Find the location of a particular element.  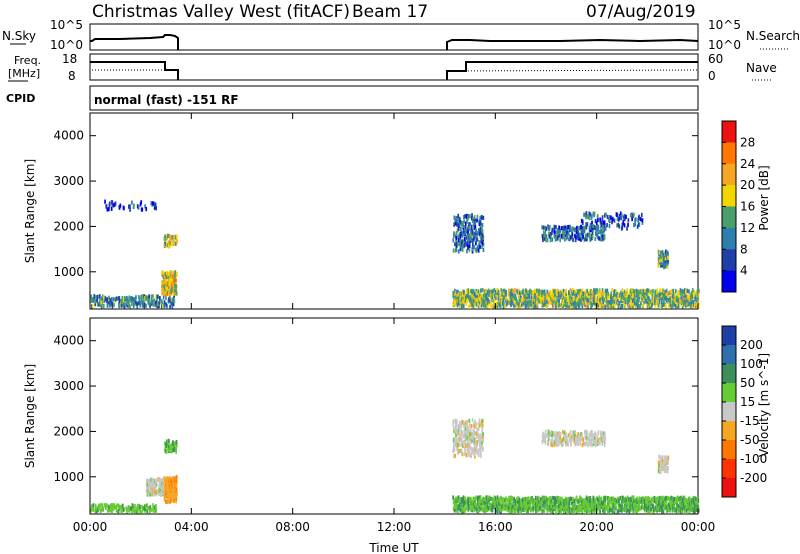

colorbar-tick-label: 20 is located at coordinates (747, 185).